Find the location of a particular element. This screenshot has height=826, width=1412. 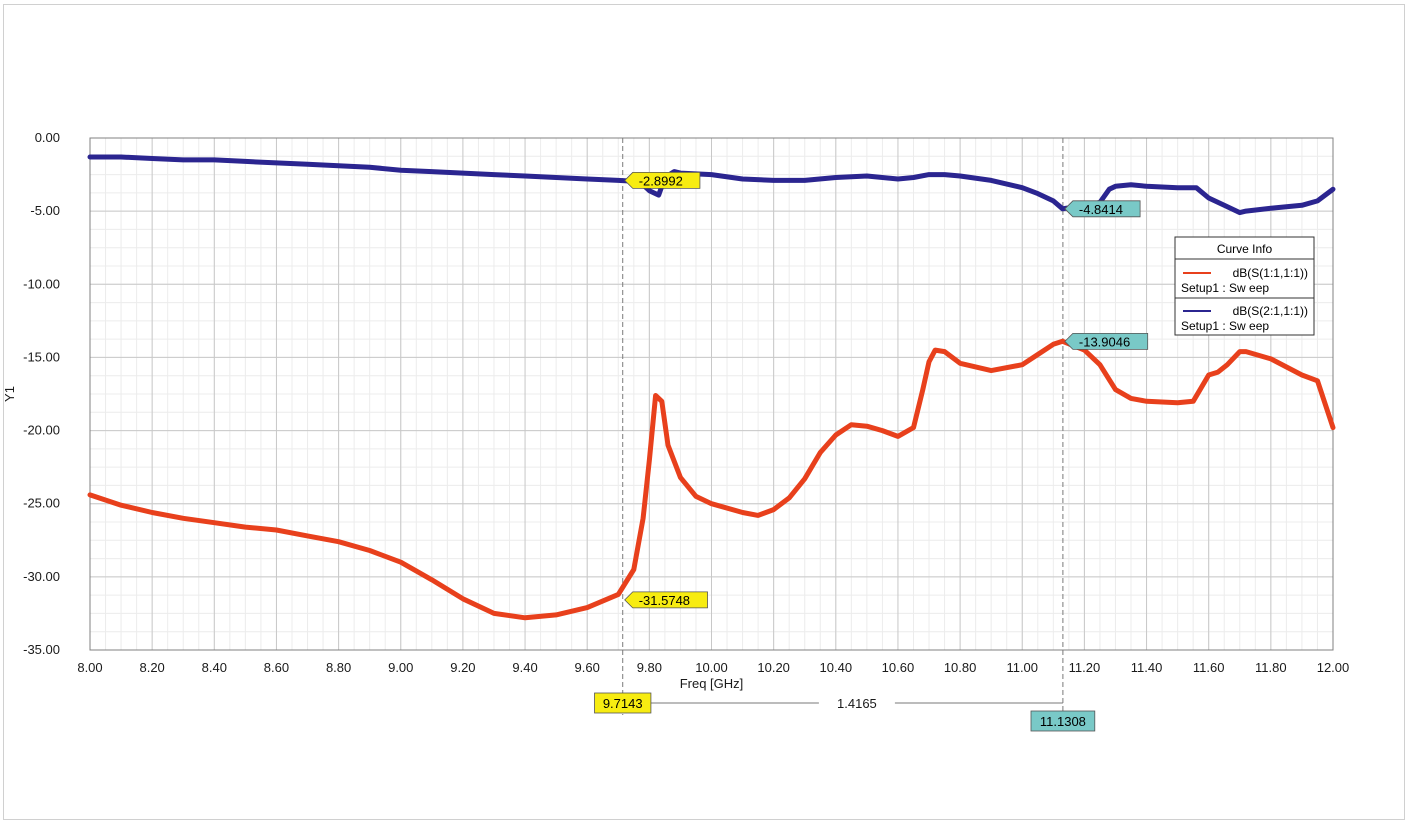

marker-flag-label: -13.9046 is located at coordinates (1104, 341).